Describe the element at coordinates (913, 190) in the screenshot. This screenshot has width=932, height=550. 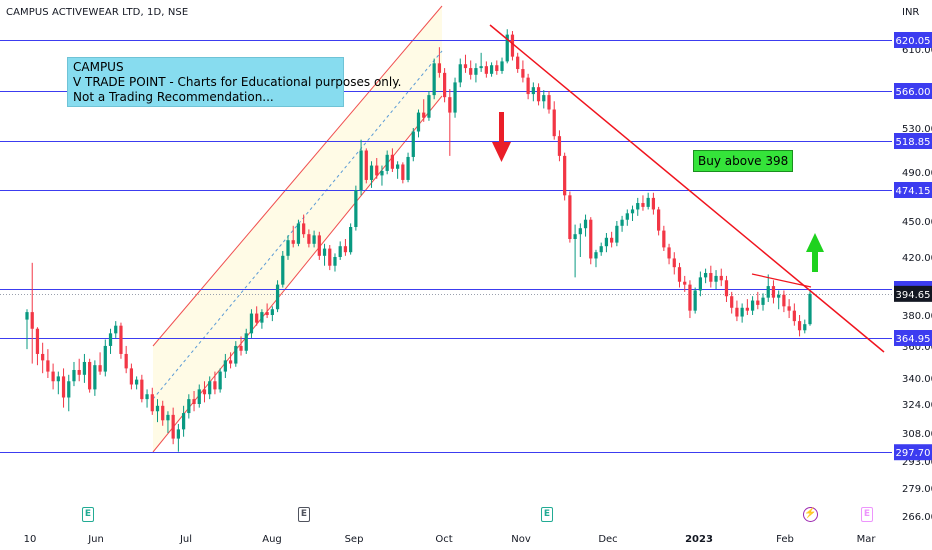
I see `level-price-badge: 474.15` at that location.